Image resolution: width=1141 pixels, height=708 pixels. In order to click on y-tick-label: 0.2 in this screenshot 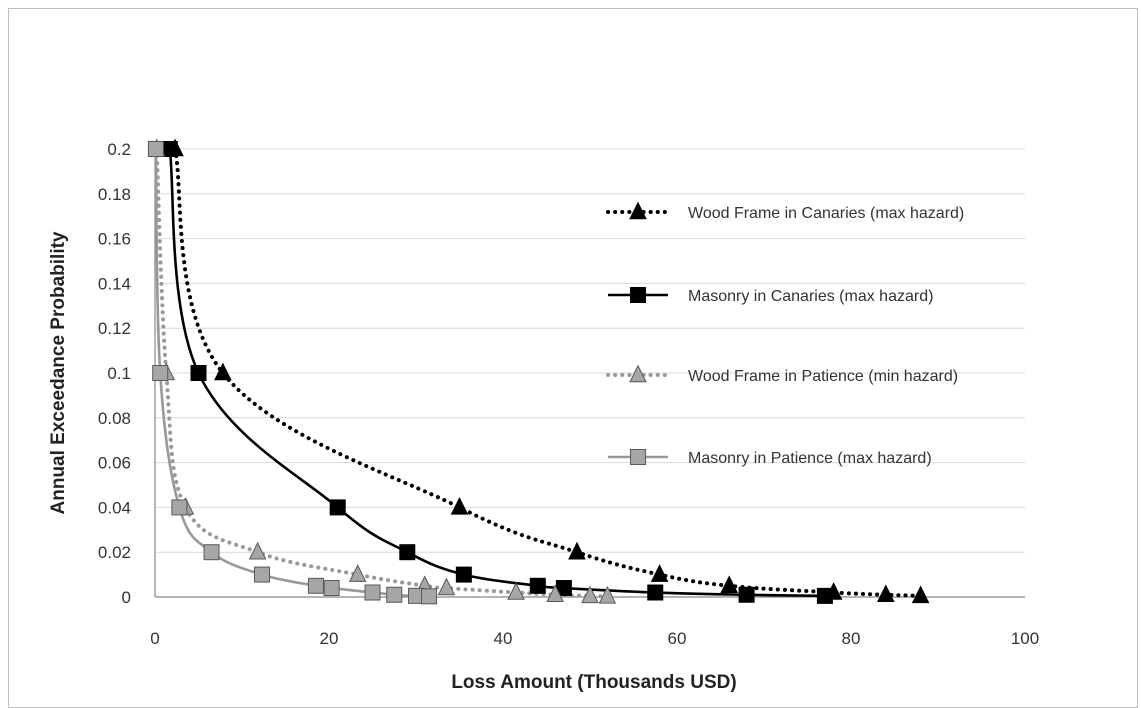, I will do `click(119, 149)`.